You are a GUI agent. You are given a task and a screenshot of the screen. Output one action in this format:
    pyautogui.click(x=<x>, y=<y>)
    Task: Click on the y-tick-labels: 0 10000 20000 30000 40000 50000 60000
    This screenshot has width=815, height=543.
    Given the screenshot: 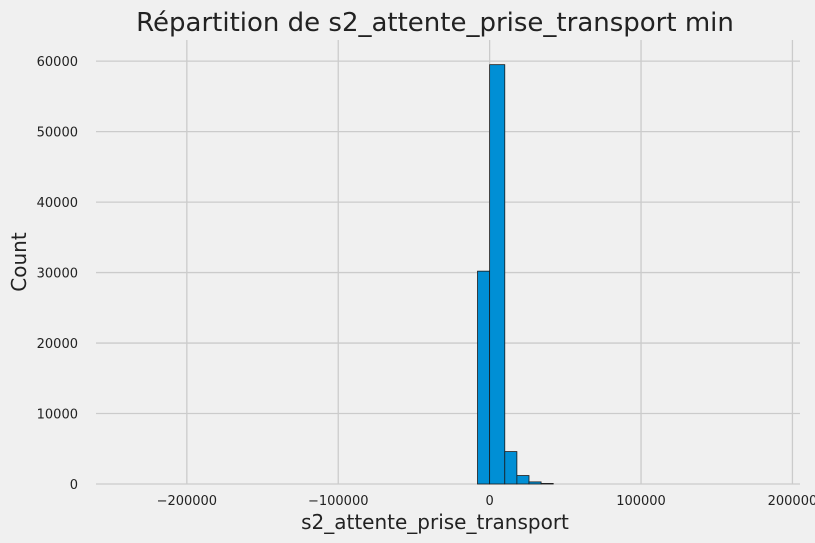 What is the action you would take?
    pyautogui.click(x=57, y=274)
    